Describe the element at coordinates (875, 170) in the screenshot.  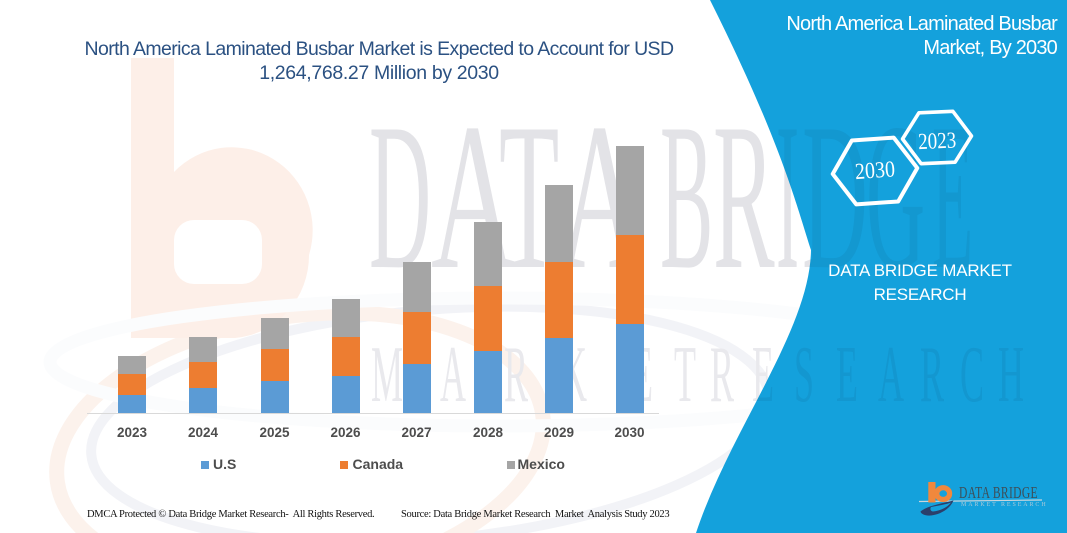
I see `svg-text: 2030` at that location.